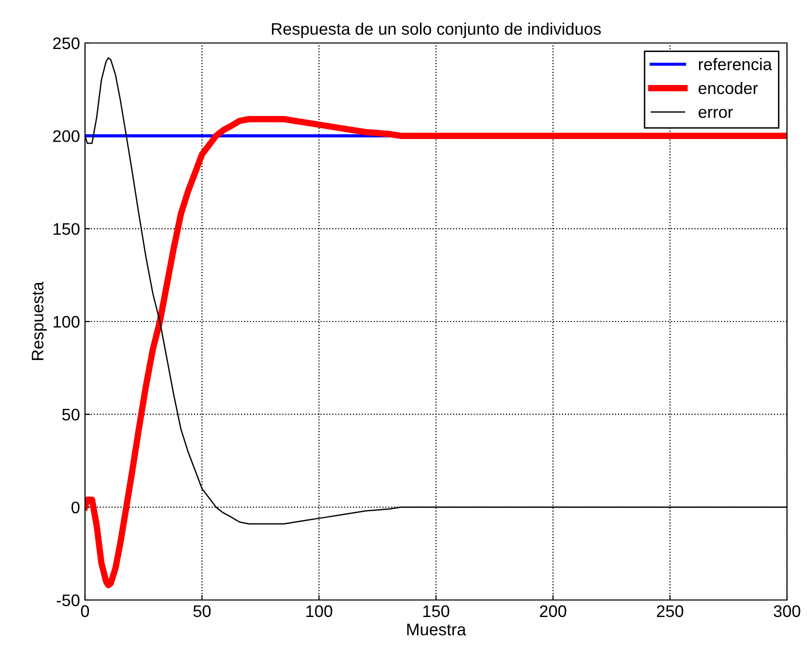 This screenshot has height=656, width=809. What do you see at coordinates (68, 600) in the screenshot?
I see `y-tick-label: -50` at bounding box center [68, 600].